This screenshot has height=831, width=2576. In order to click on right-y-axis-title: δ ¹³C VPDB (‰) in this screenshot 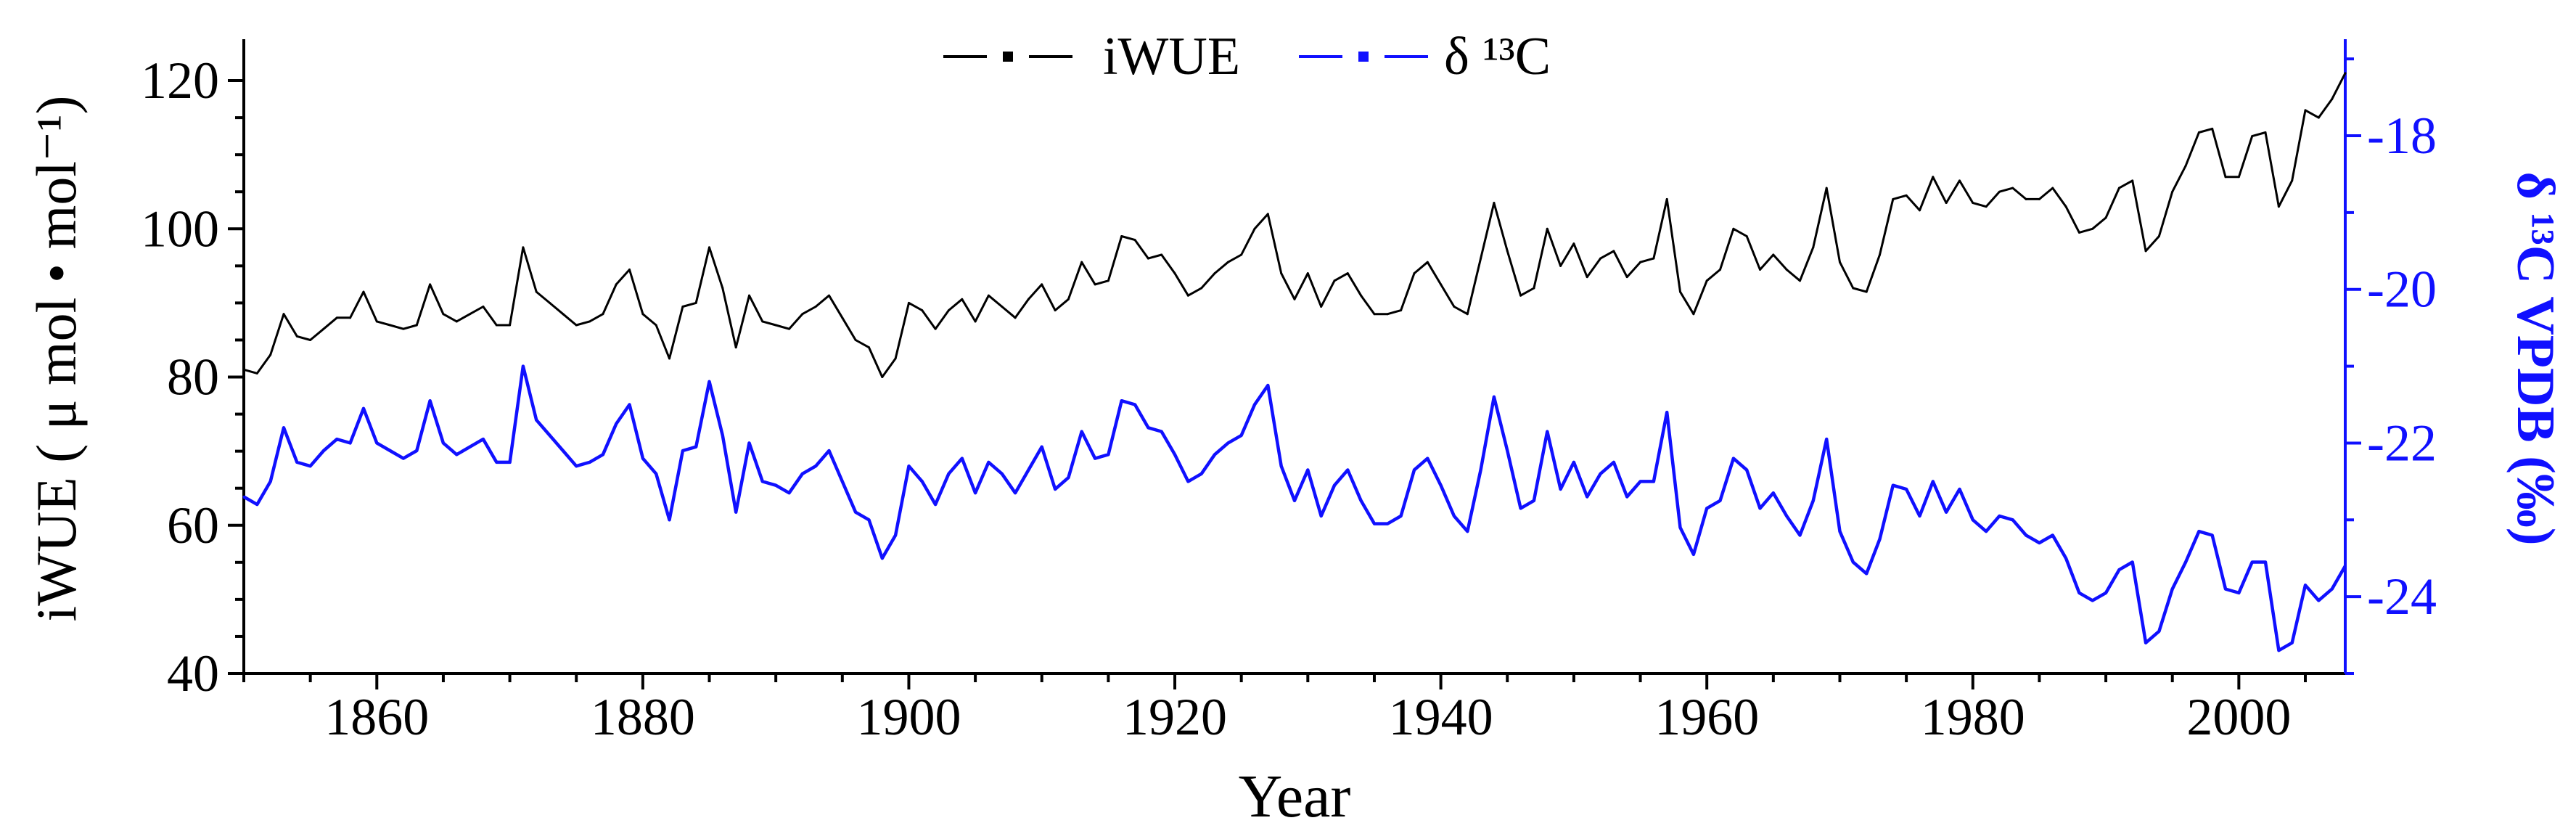, I will do `click(2535, 358)`.